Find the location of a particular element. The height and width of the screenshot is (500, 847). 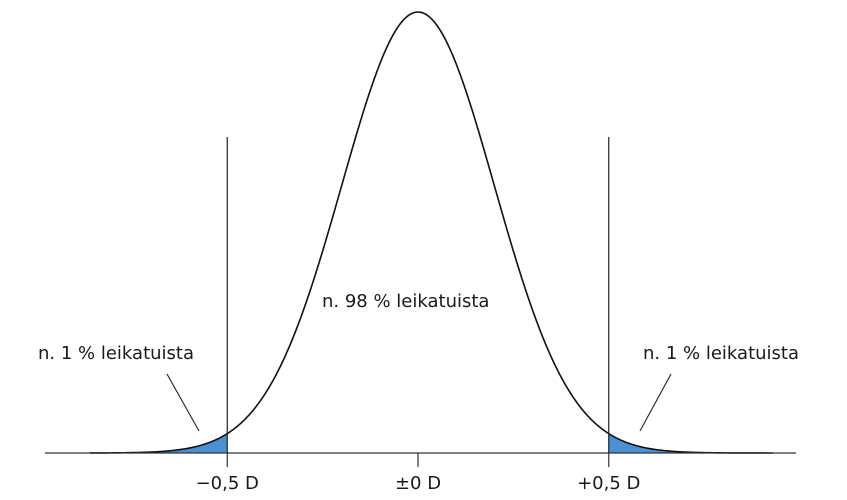

right-annotation-leader is located at coordinates (655, 402).